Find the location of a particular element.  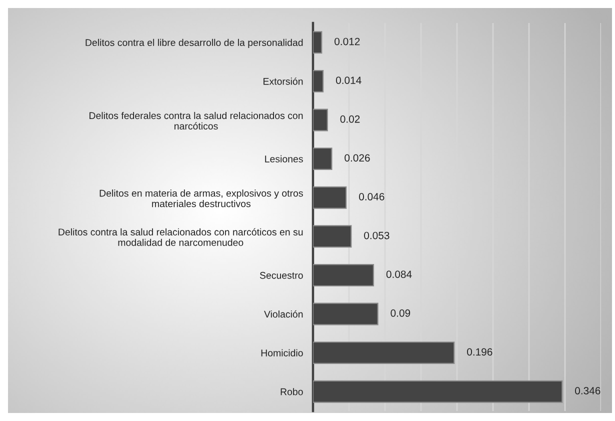

y-tick-label: Violación is located at coordinates (283, 314).